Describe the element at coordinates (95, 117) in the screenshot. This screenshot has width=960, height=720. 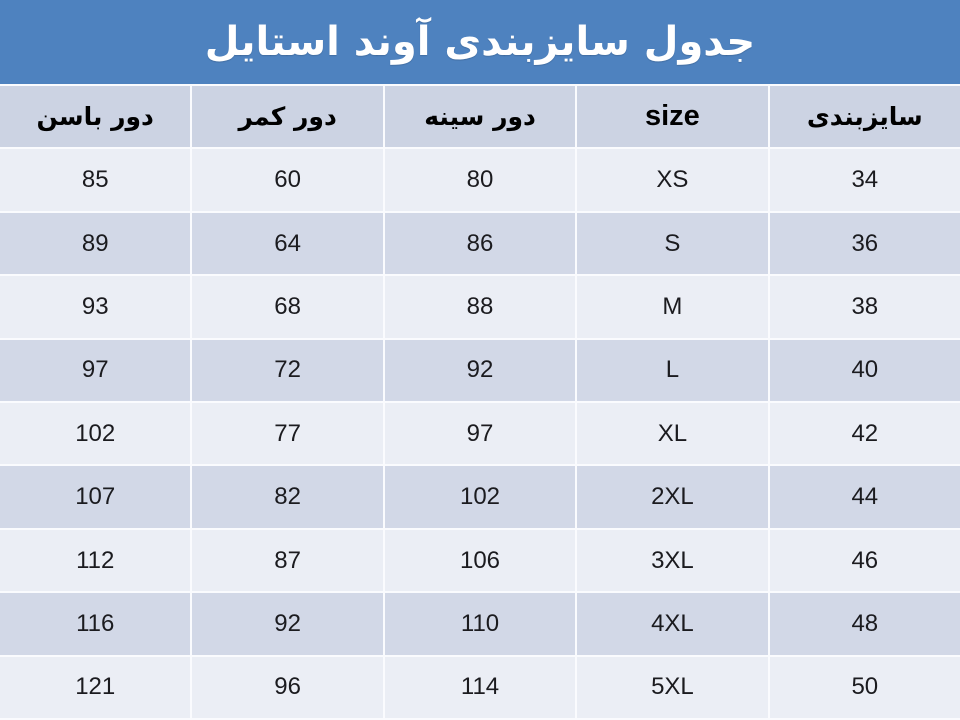
I see `header-cell-hip: دور باسن` at that location.